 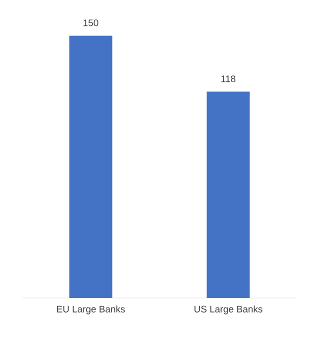 What do you see at coordinates (228, 310) in the screenshot?
I see `x-tick-label: US Large Banks` at bounding box center [228, 310].